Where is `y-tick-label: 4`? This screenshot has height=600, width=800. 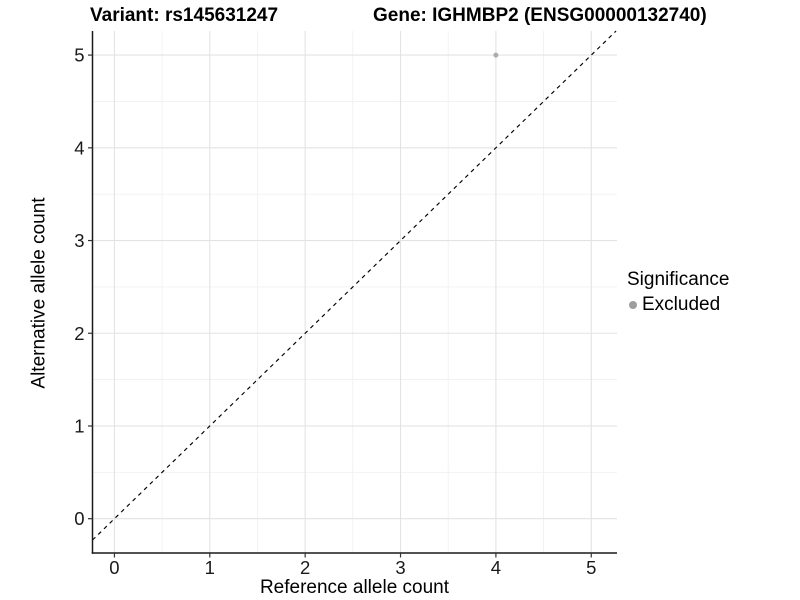
y-tick-label: 4 is located at coordinates (79, 147).